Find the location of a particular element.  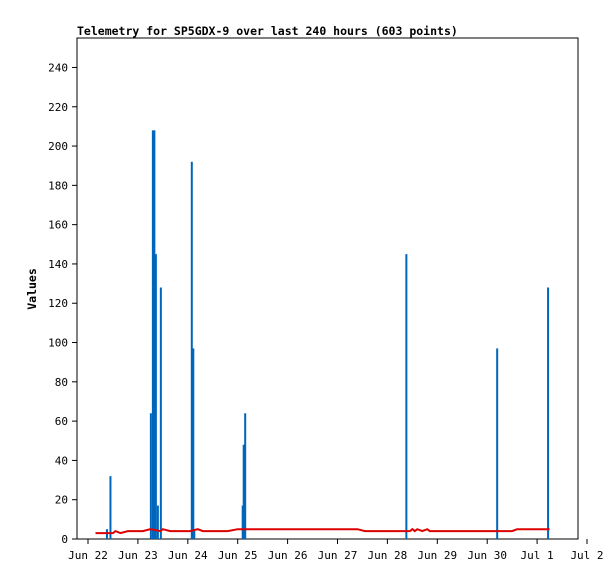

y-tick-label: 160 is located at coordinates (58, 225).